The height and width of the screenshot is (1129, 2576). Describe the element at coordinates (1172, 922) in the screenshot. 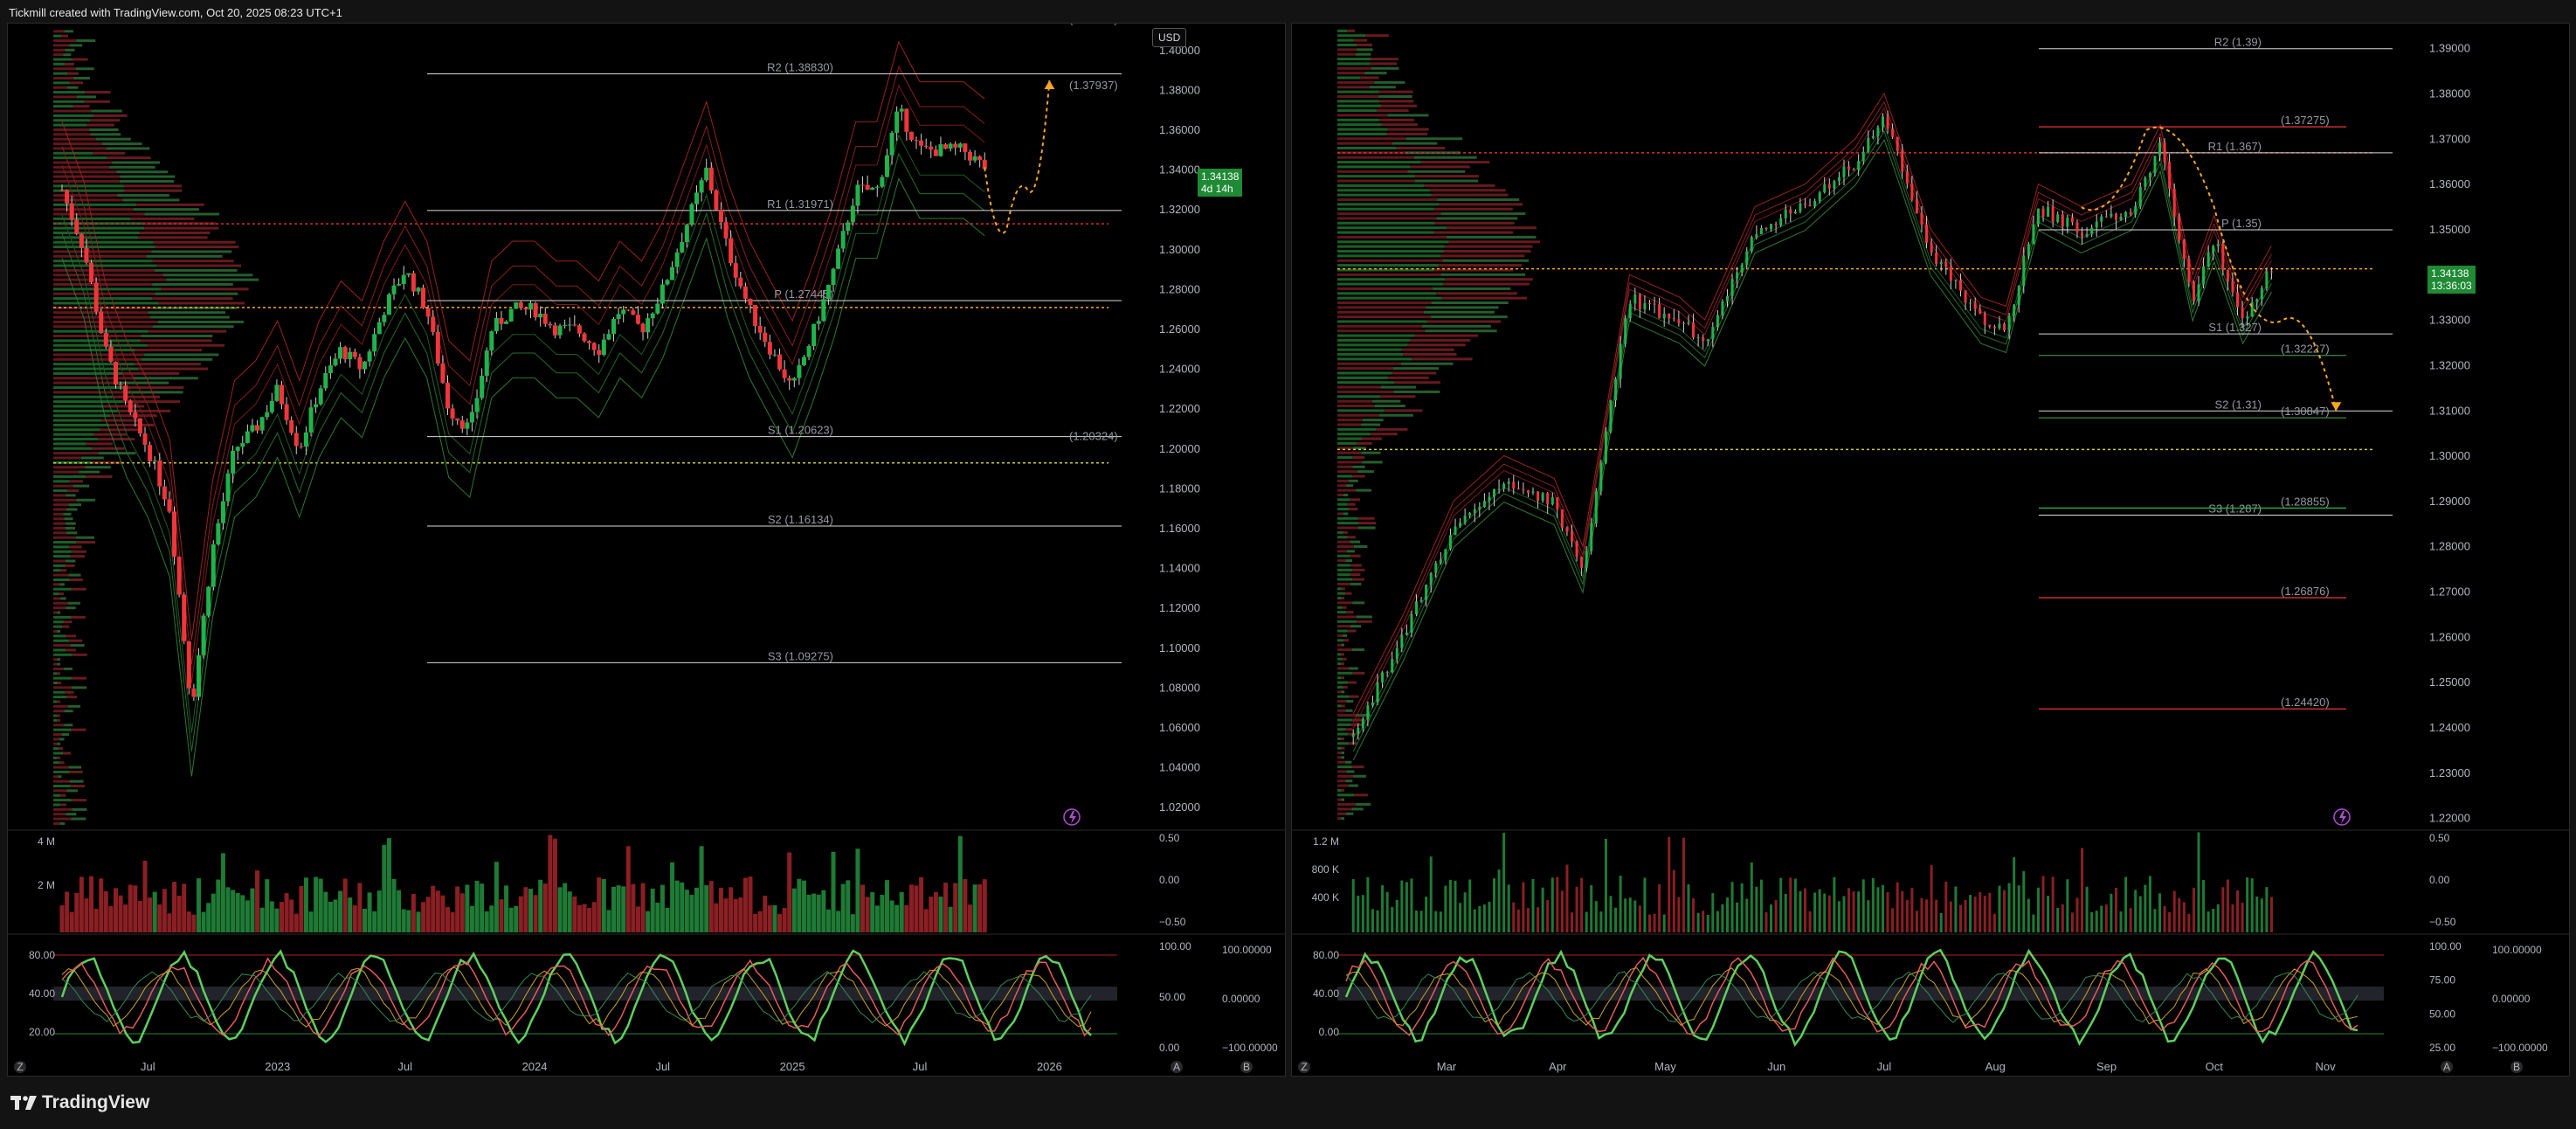

I see `volume-osc-tick: −0.50` at that location.